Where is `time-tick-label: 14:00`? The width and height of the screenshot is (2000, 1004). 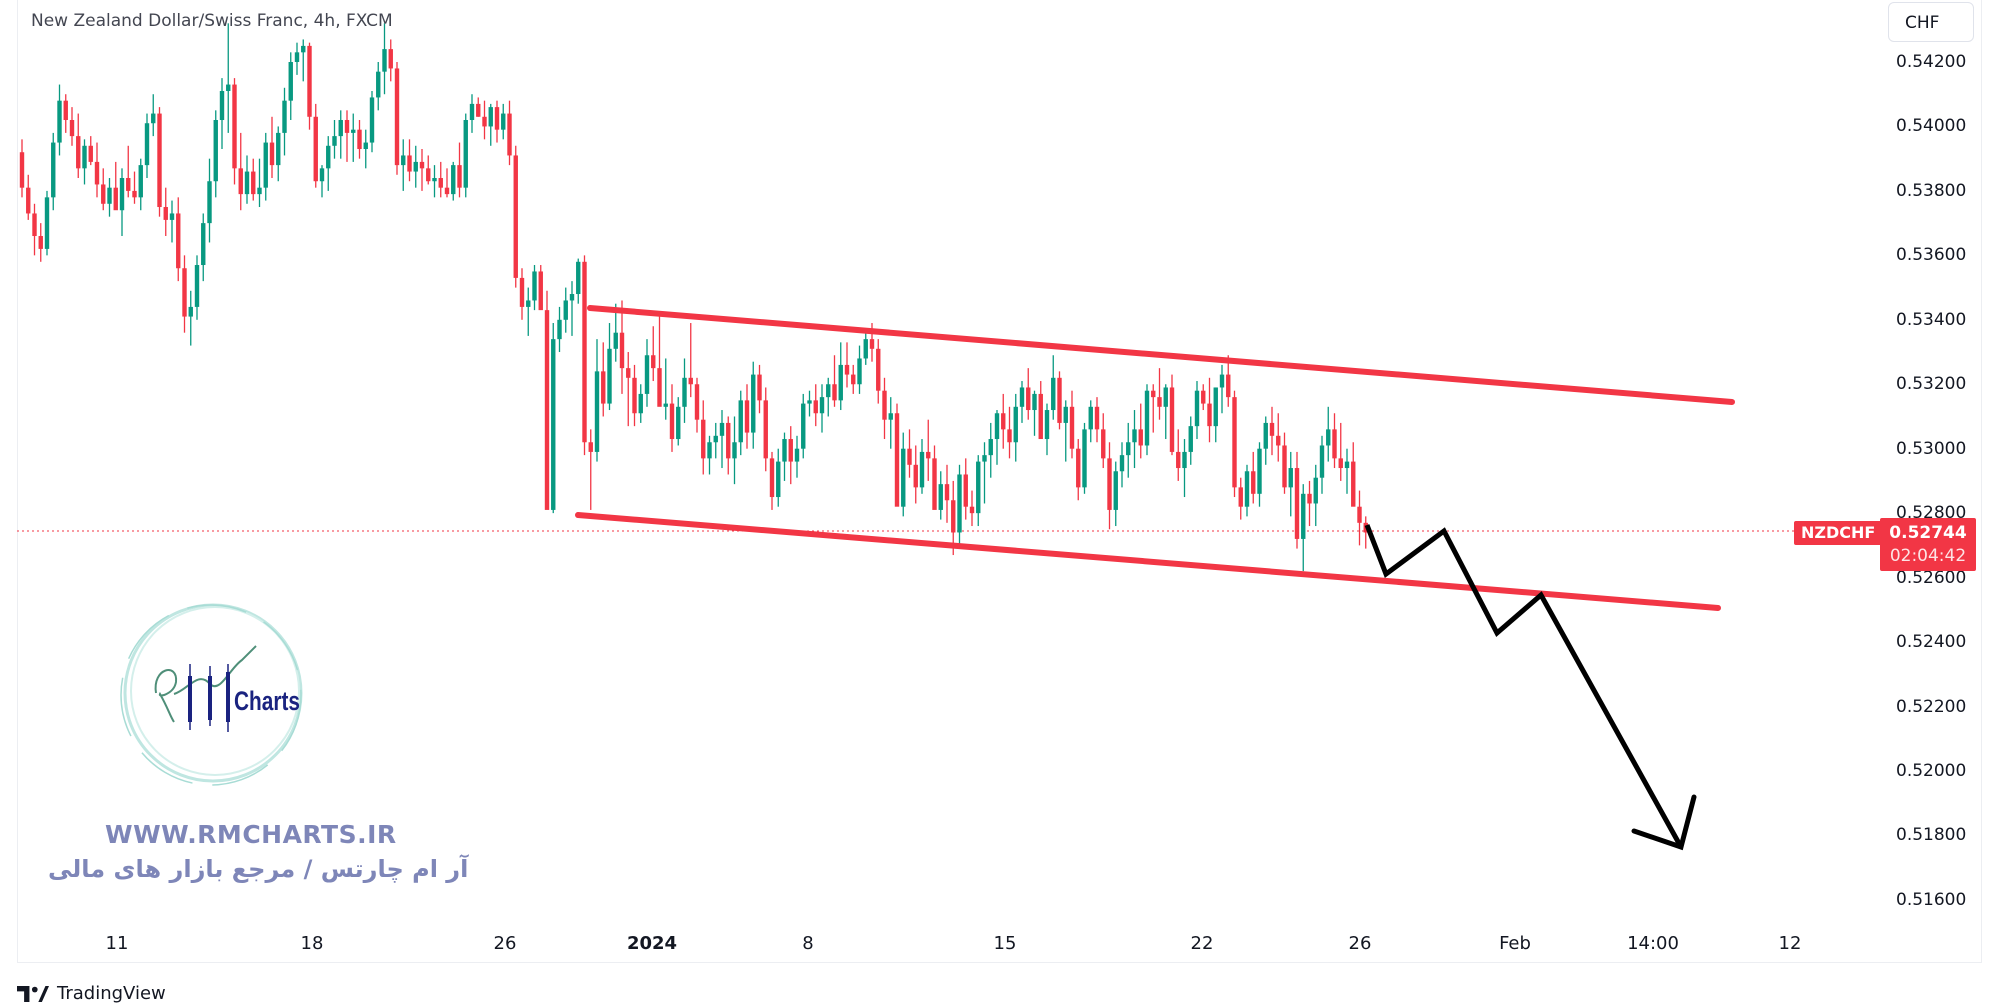 time-tick-label: 14:00 is located at coordinates (1653, 943).